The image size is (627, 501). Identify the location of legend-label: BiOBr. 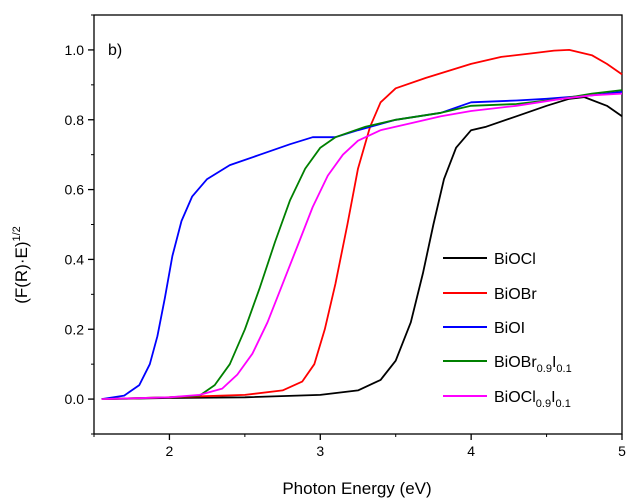
(515, 294).